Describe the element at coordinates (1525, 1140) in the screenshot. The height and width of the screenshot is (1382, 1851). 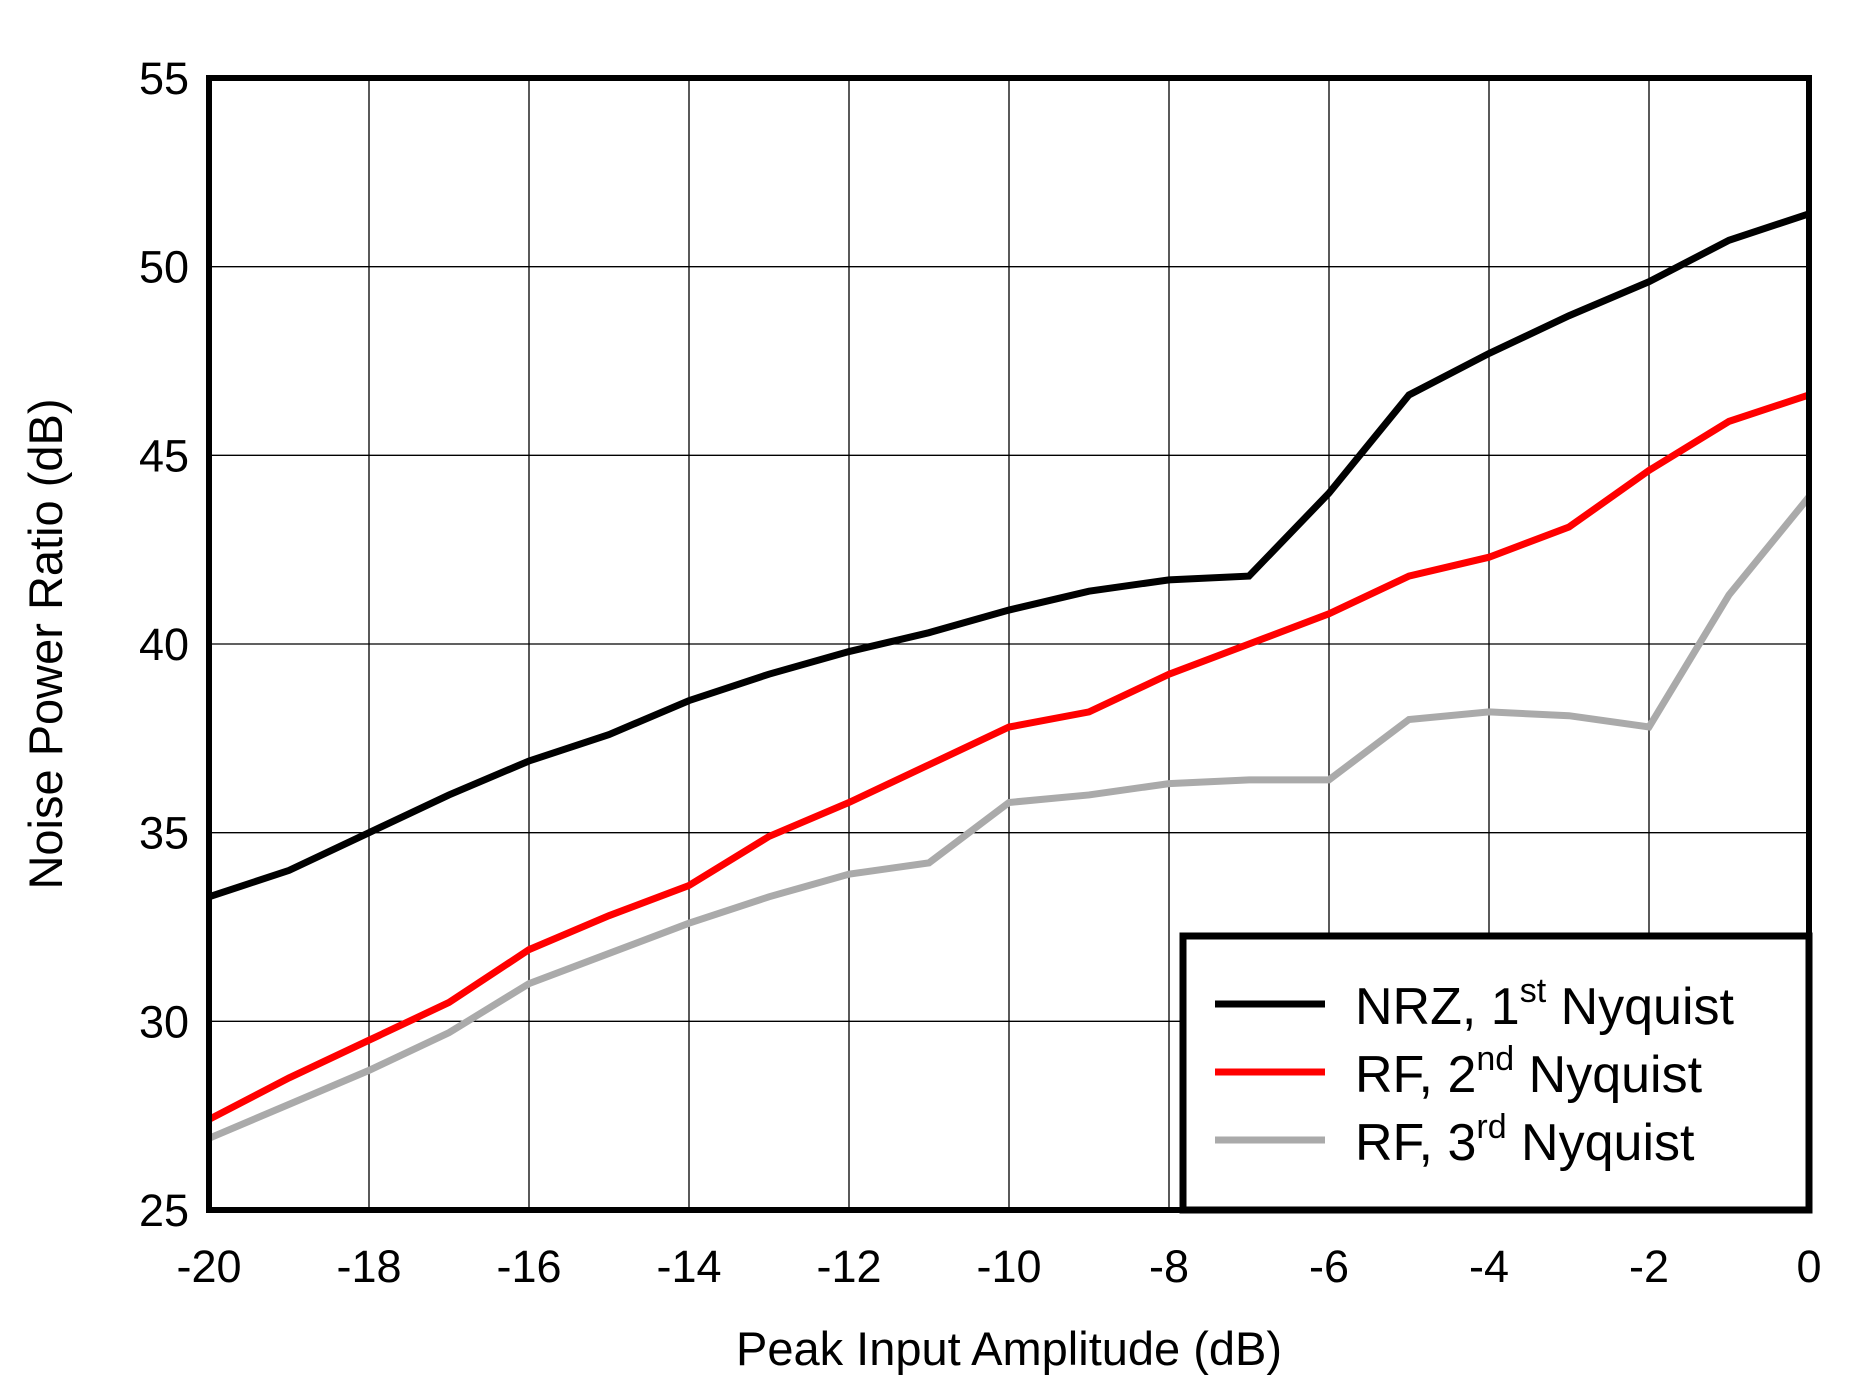
I see `legend-label: RF, 3rd Nyquist` at that location.